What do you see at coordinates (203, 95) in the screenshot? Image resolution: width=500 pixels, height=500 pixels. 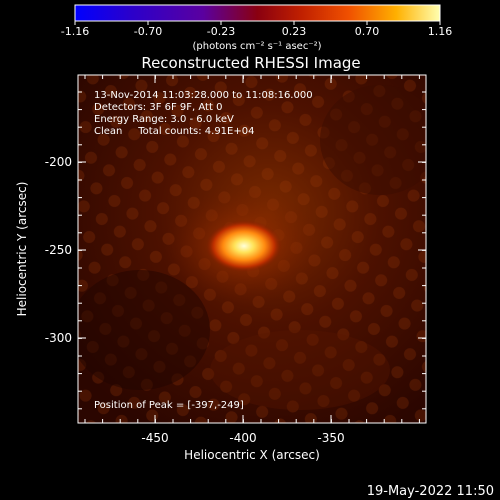 I see `info-time-range: 13-Nov-2014 11:03:28.000 to 11:08:16.000` at bounding box center [203, 95].